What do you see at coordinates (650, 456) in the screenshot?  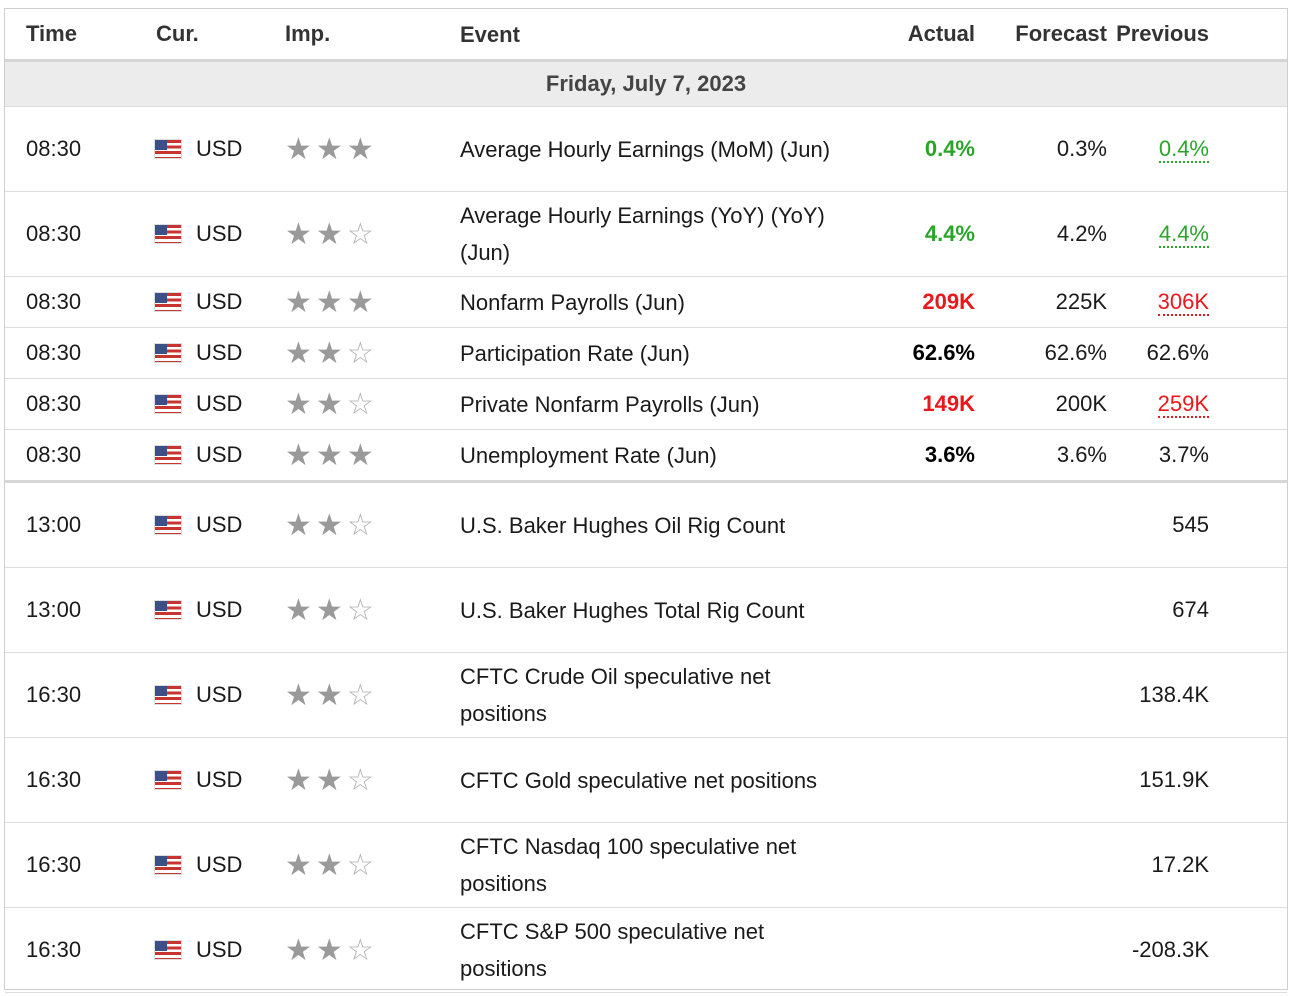 I see `event-name: Unemployment Rate (Jun)` at bounding box center [650, 456].